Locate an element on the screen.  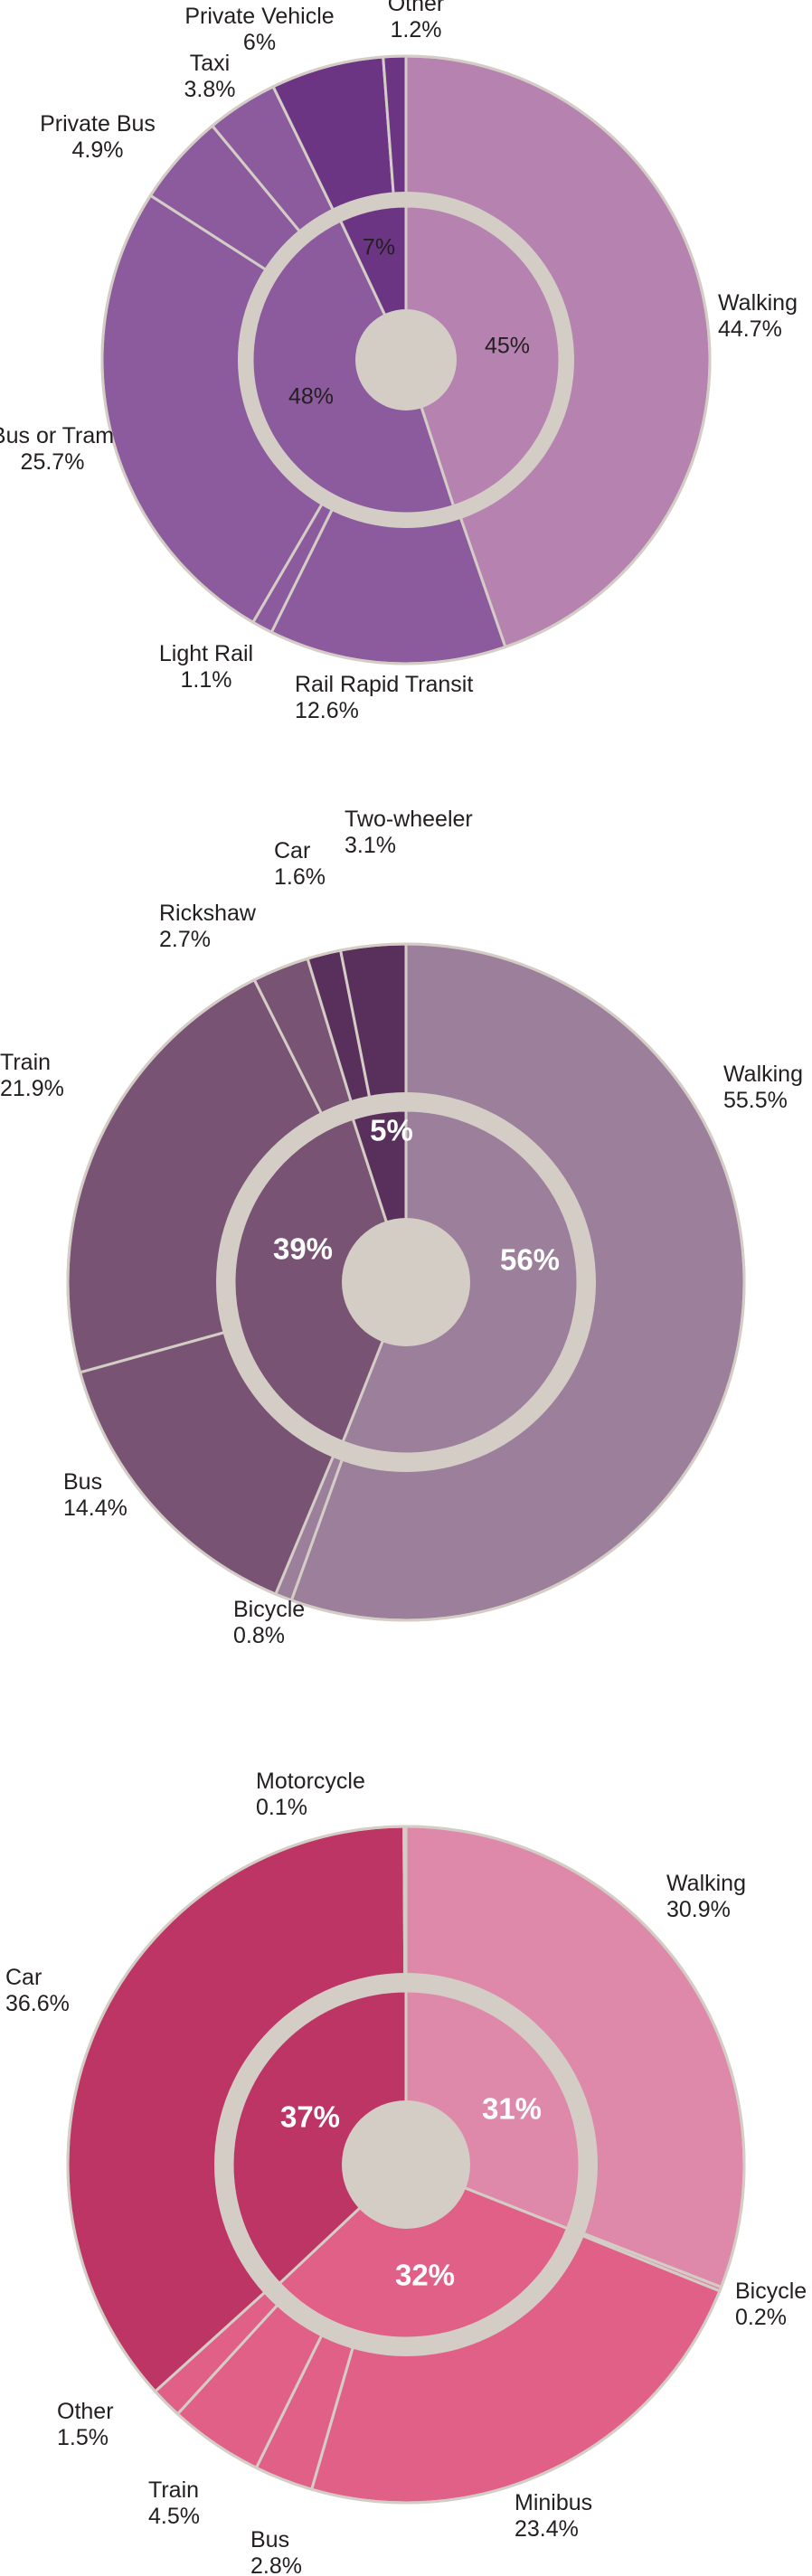
slice-label-name: Private Vehicle is located at coordinates (259, 16).